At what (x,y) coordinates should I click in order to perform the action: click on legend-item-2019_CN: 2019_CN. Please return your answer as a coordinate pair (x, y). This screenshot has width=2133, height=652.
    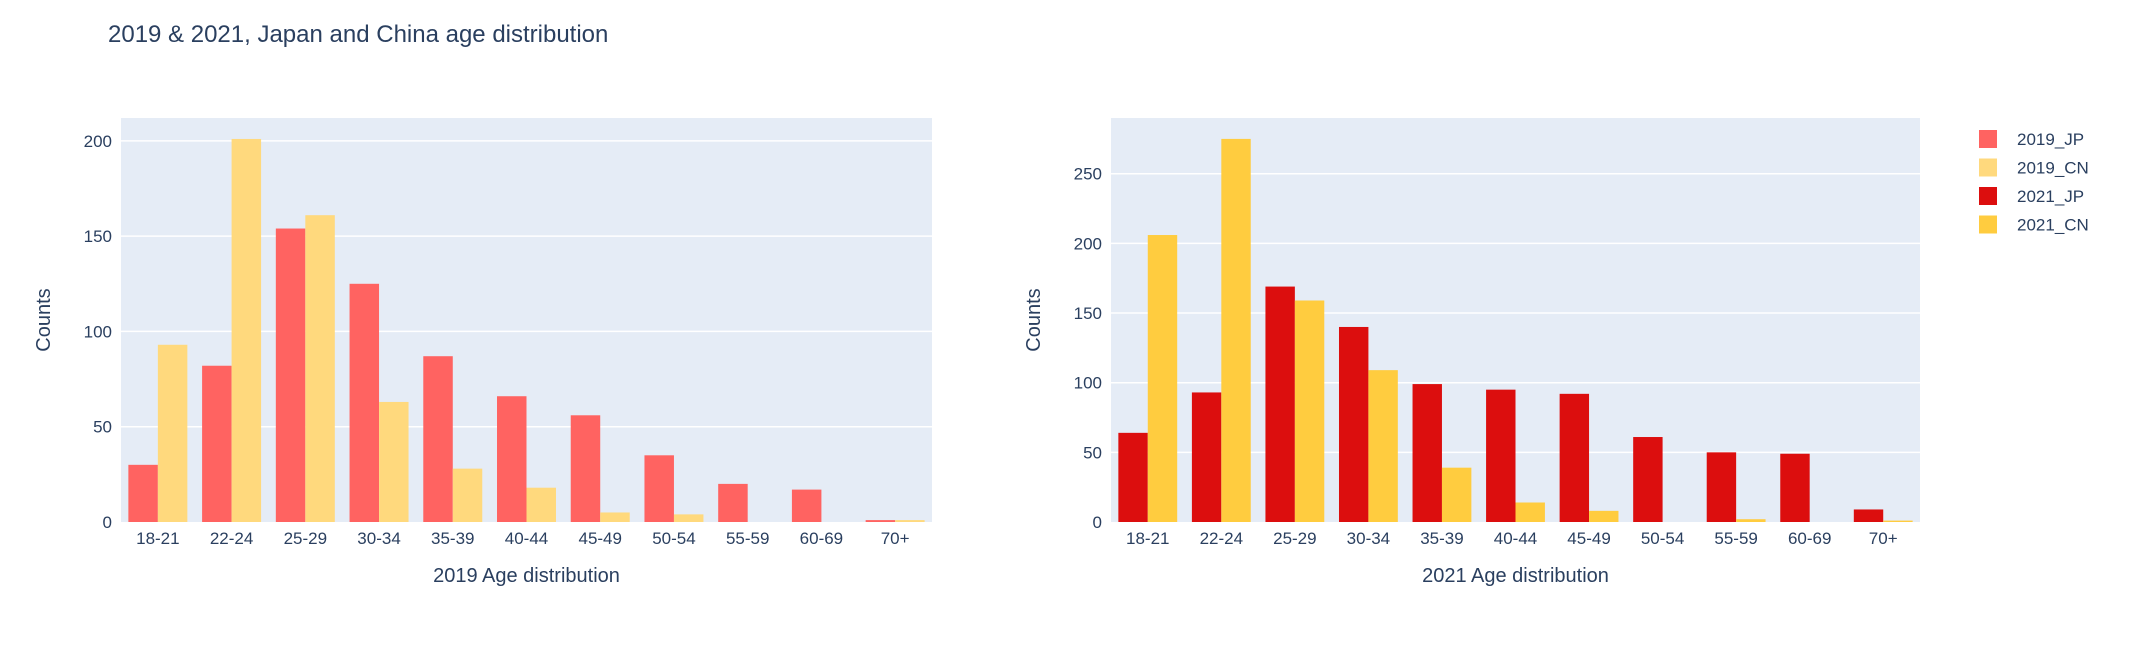
    Looking at the image, I should click on (2034, 168).